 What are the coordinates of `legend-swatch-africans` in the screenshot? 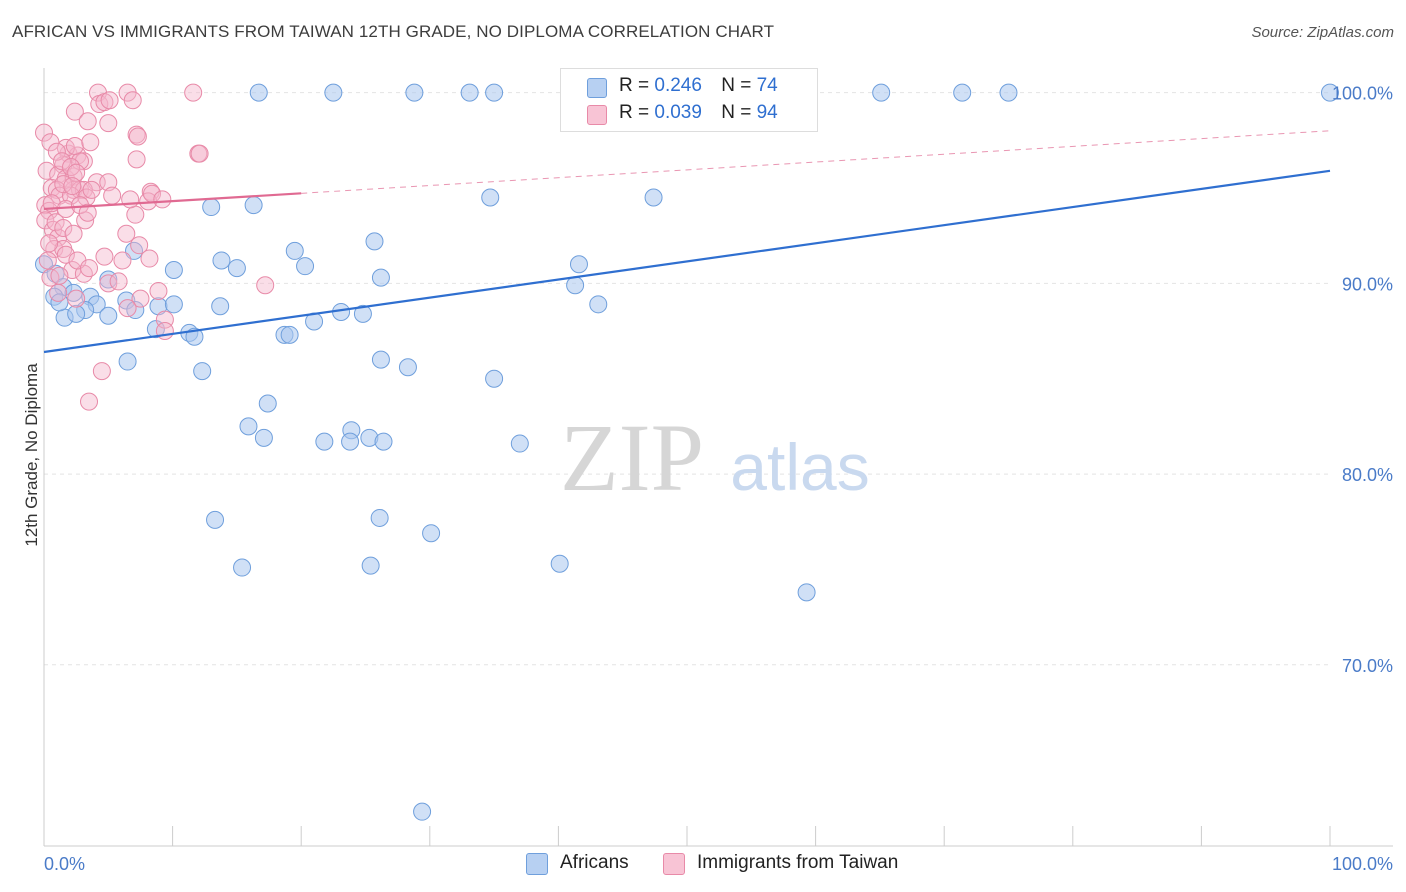 It's located at (597, 88).